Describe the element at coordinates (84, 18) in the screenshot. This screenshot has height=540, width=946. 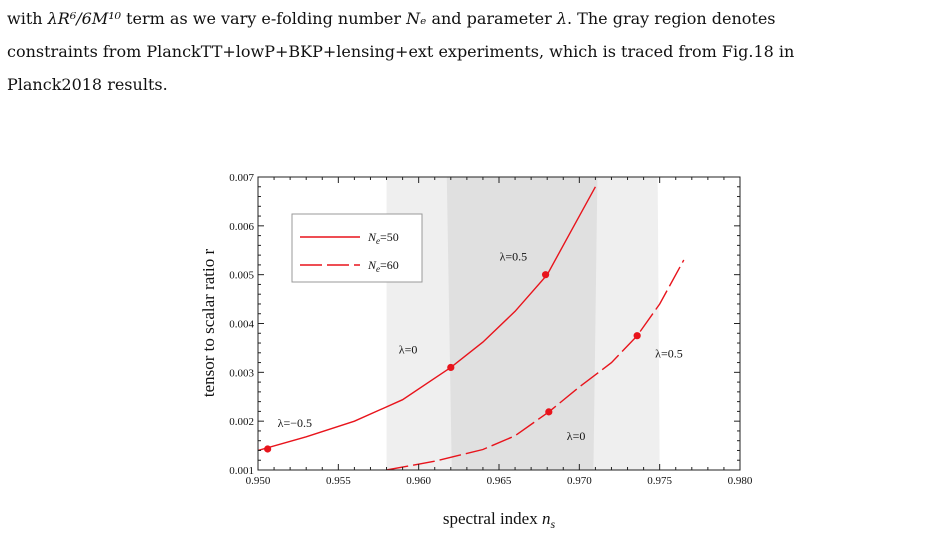
I see `caption-math-term: λR⁶/6M¹⁰` at that location.